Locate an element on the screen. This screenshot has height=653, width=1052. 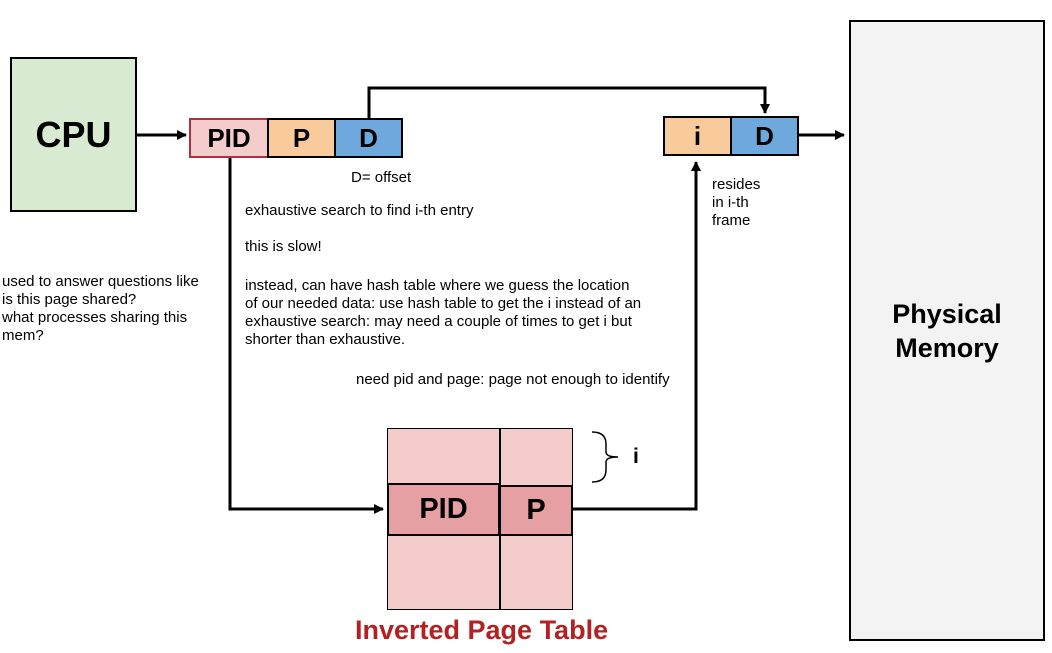
address-offset-label: D is located at coordinates (368, 137).